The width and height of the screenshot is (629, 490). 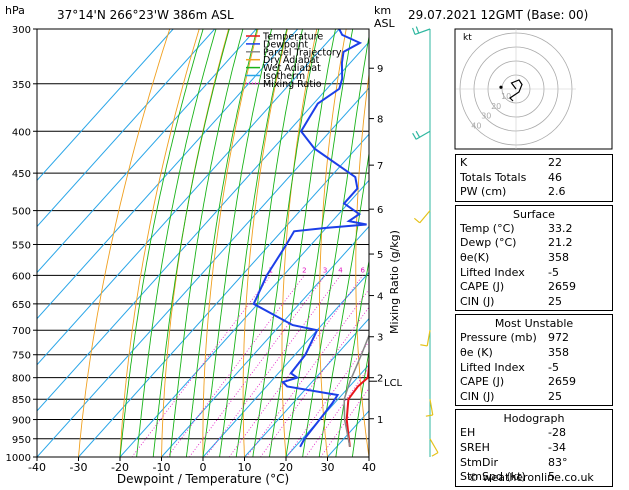 I want to click on hodograph-unit: kt, so click(x=467, y=38).